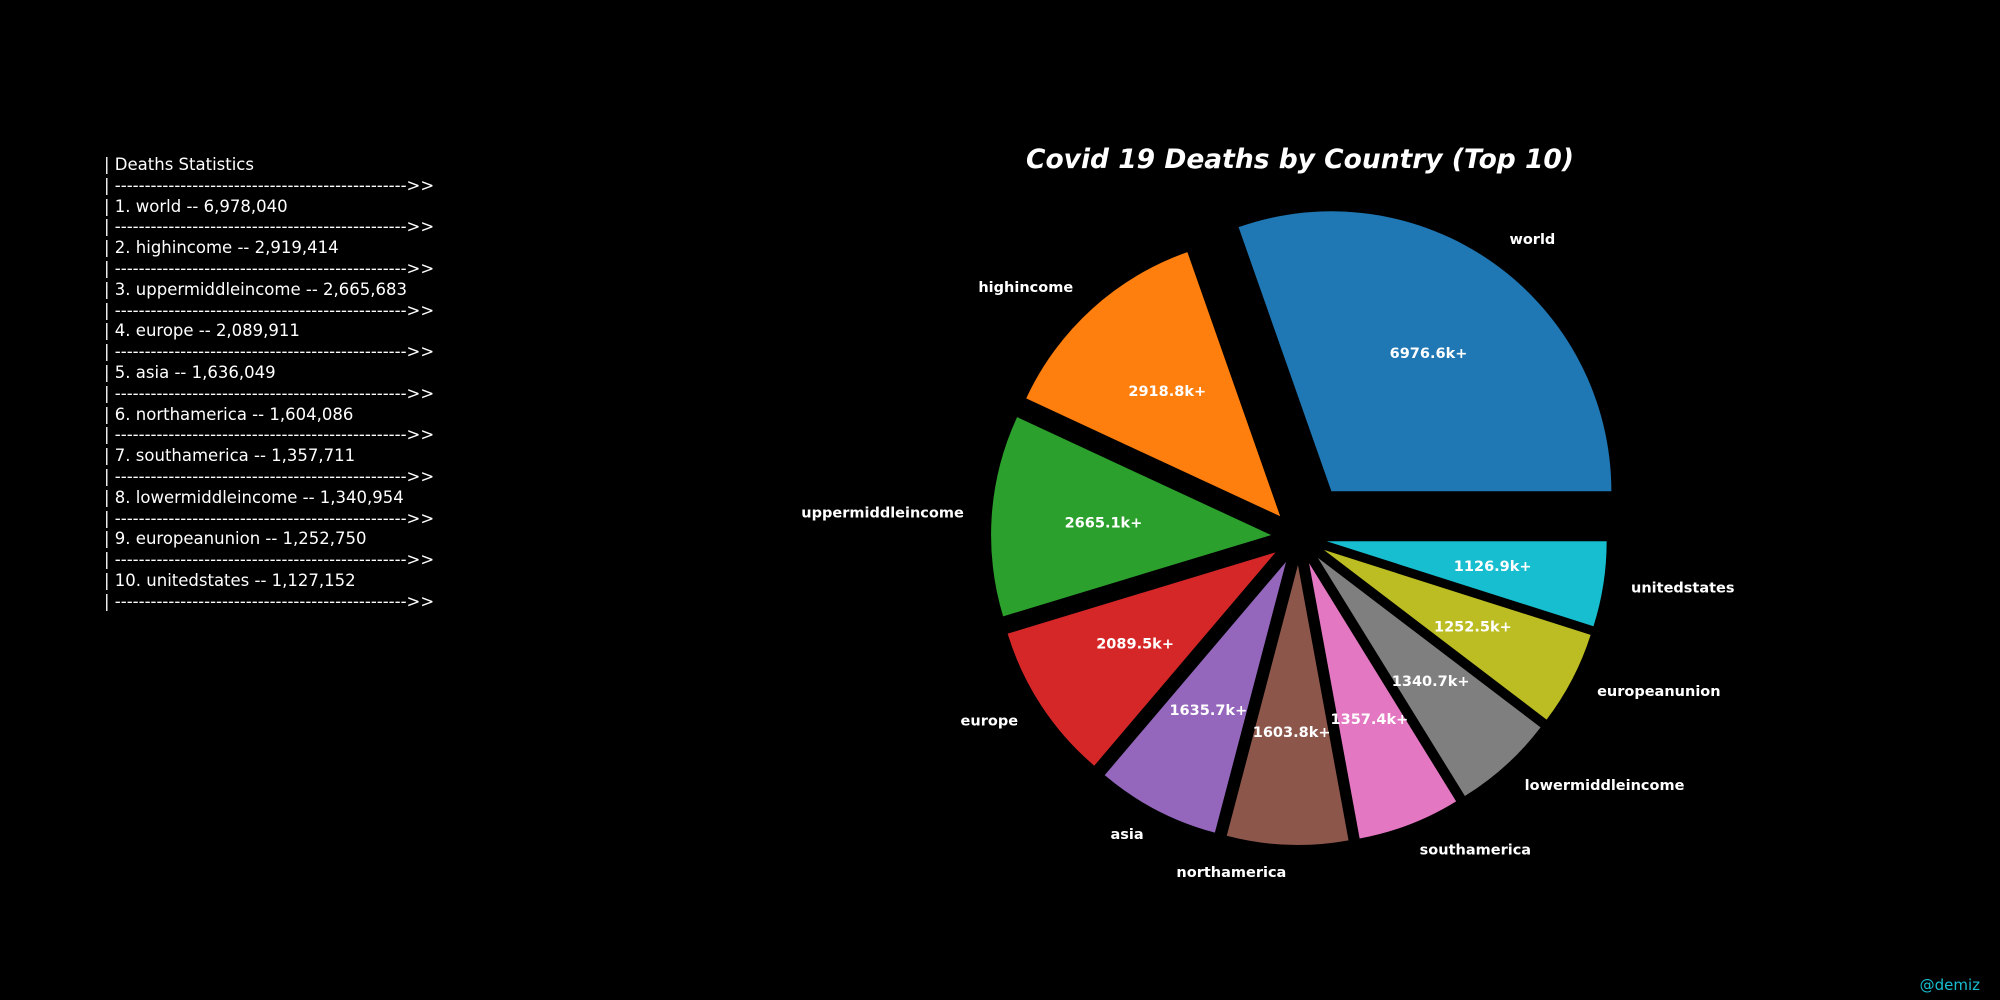 This screenshot has width=2000, height=1000. Describe the element at coordinates (1167, 392) in the screenshot. I see `pie-value-label-highincome: 2918.8k+` at that location.